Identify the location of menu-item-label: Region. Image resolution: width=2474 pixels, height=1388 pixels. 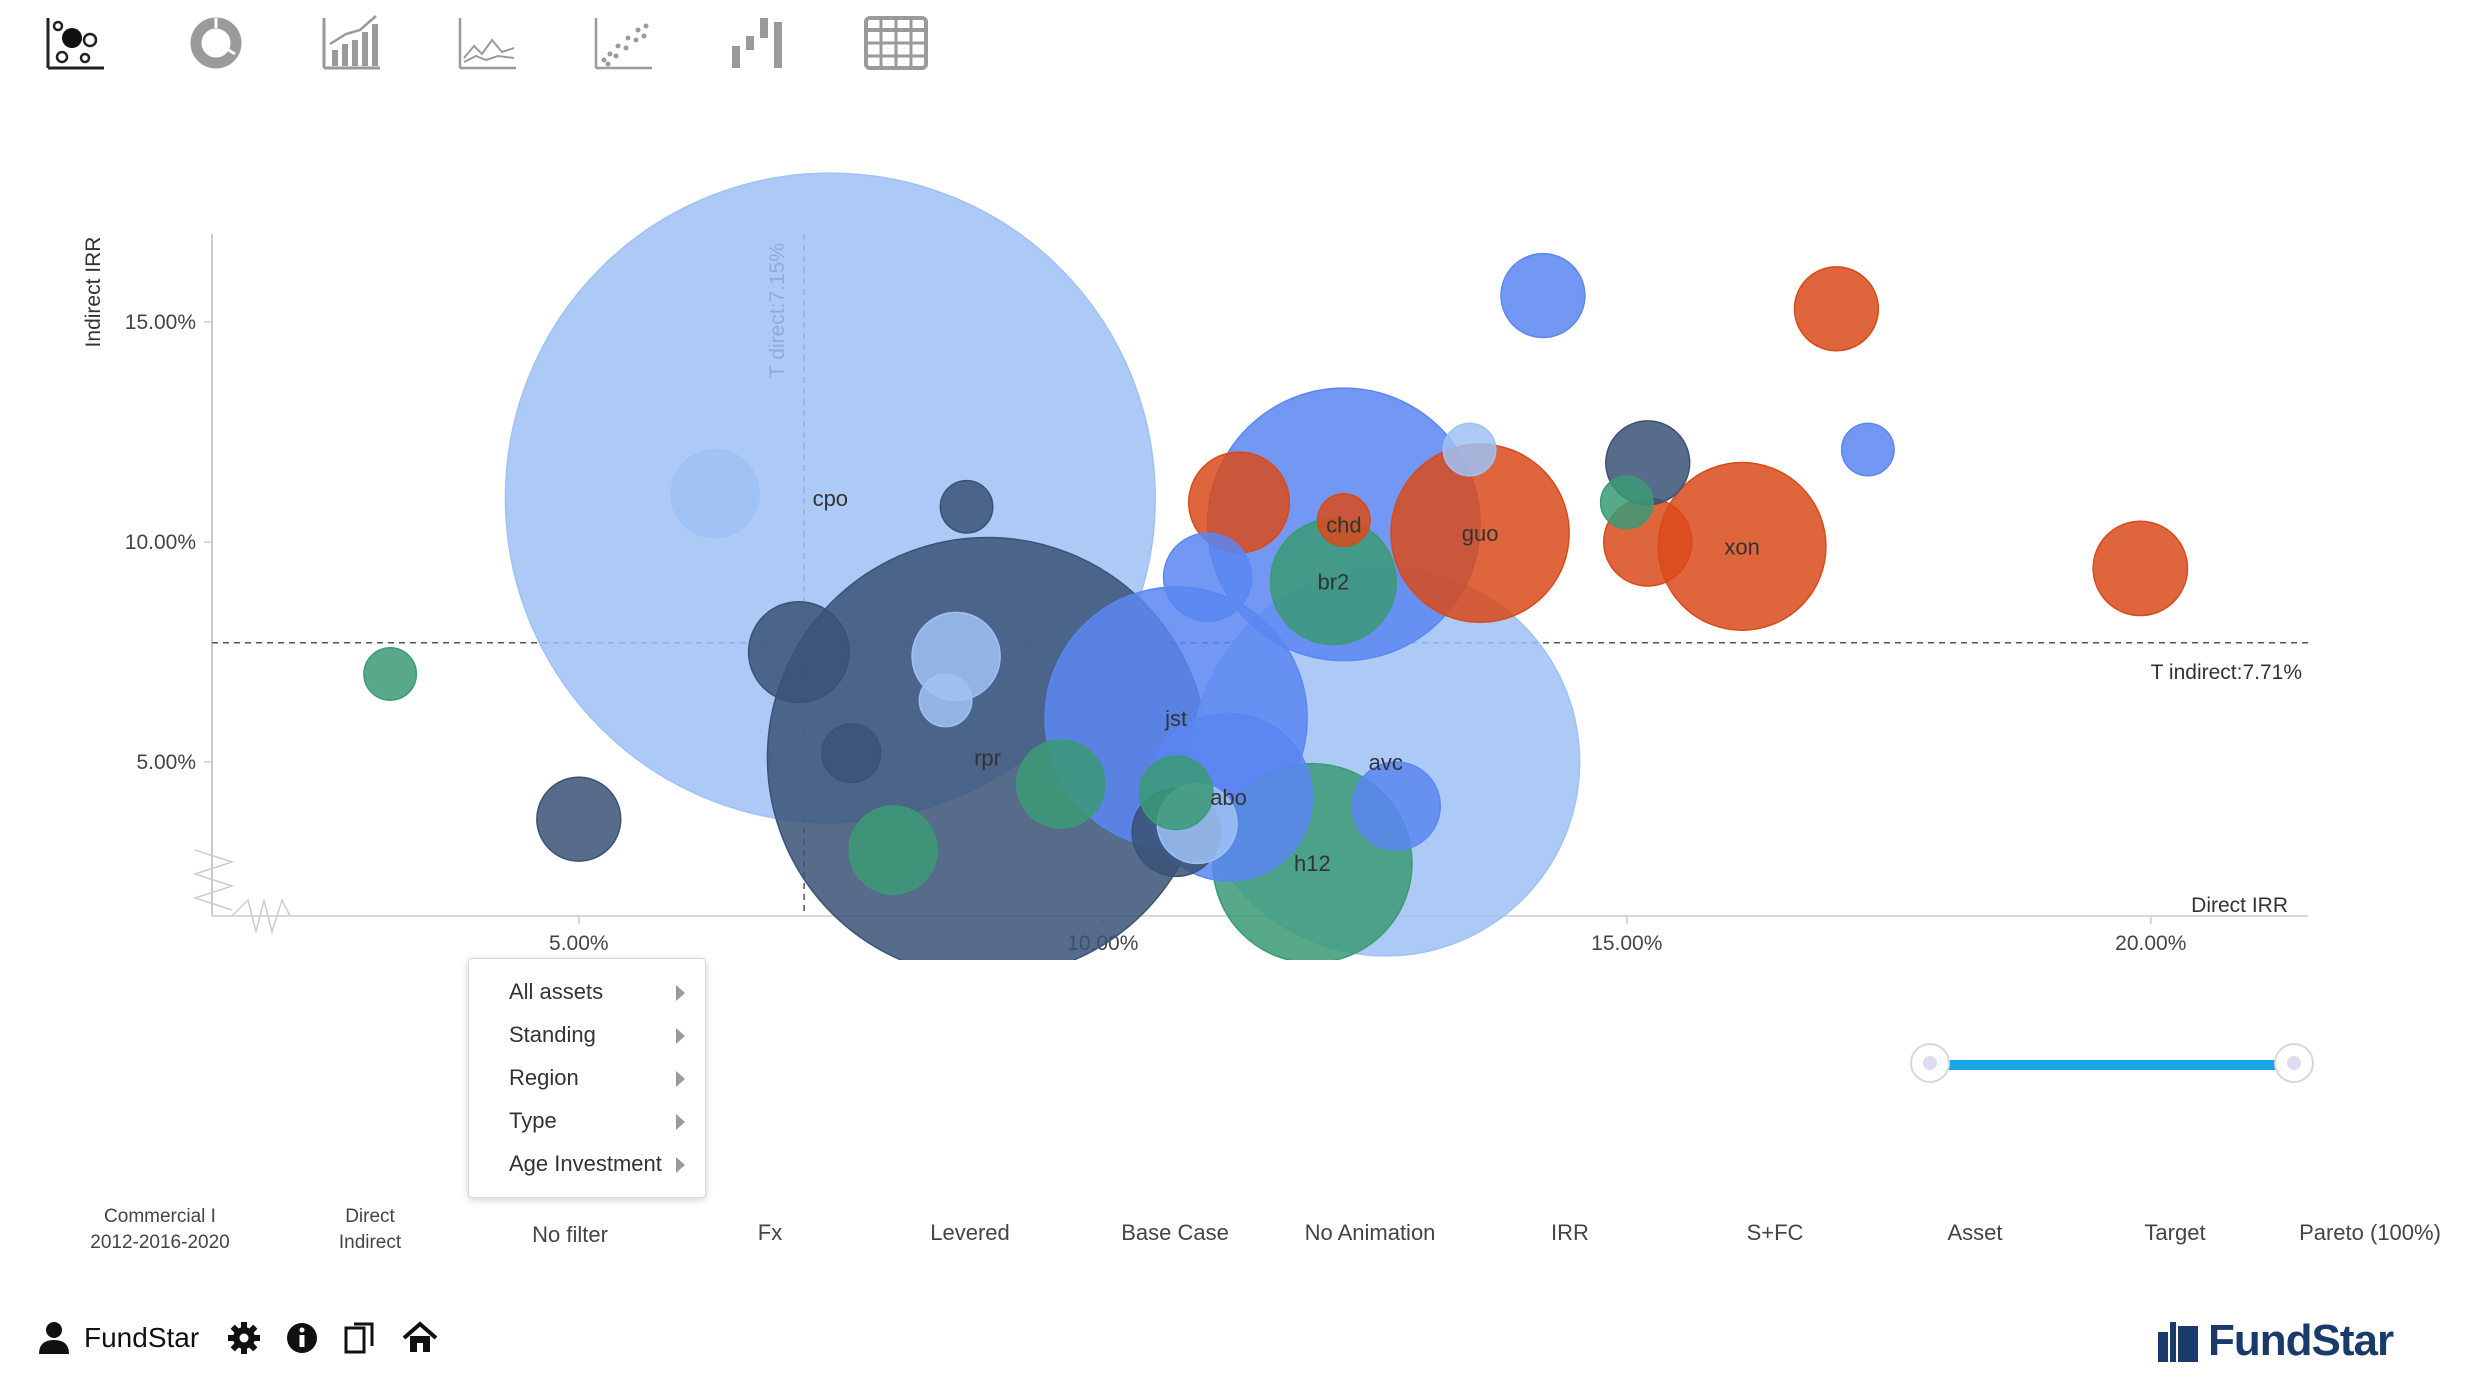
(544, 1077).